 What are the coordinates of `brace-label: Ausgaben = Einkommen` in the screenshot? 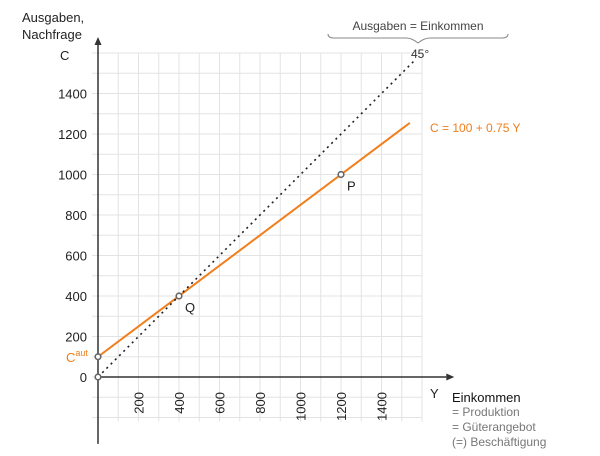 It's located at (417, 26).